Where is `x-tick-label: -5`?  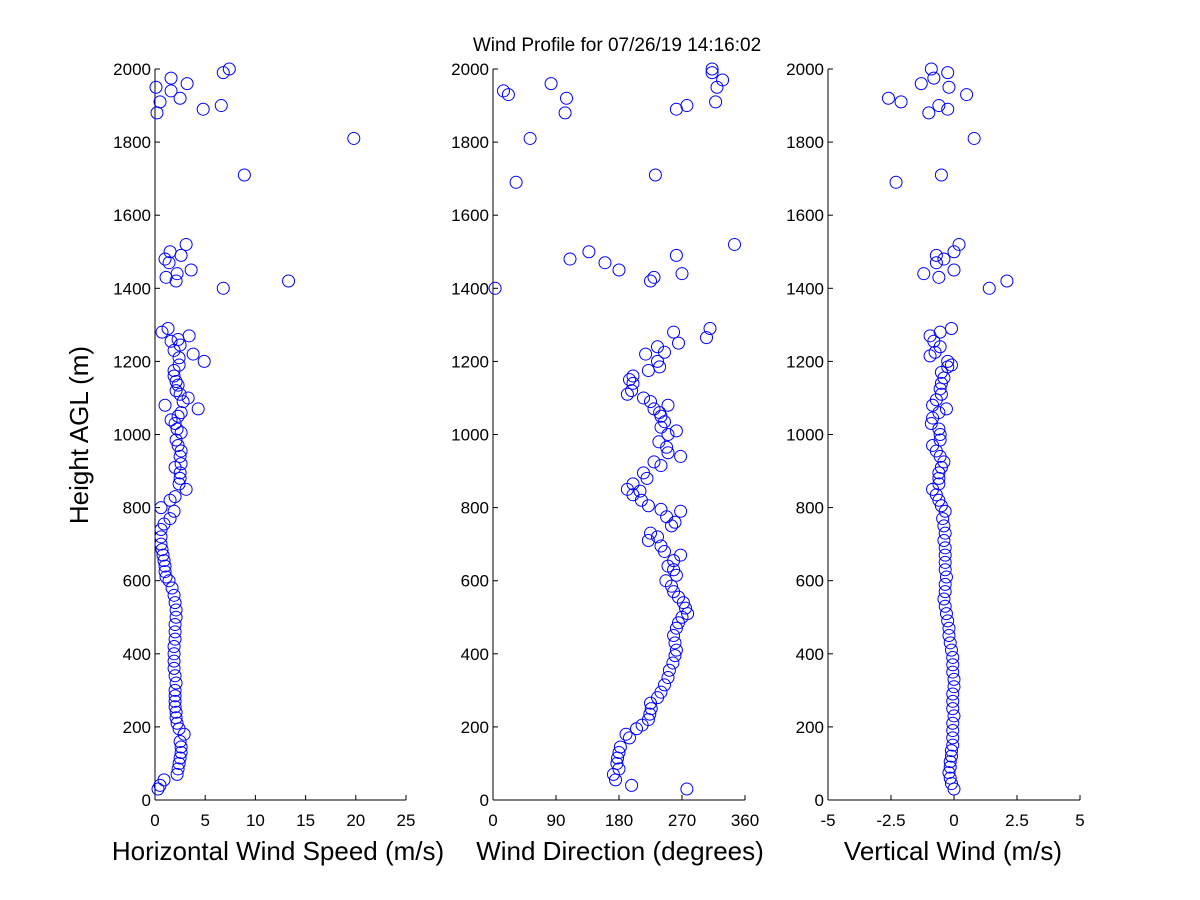
x-tick-label: -5 is located at coordinates (827, 820).